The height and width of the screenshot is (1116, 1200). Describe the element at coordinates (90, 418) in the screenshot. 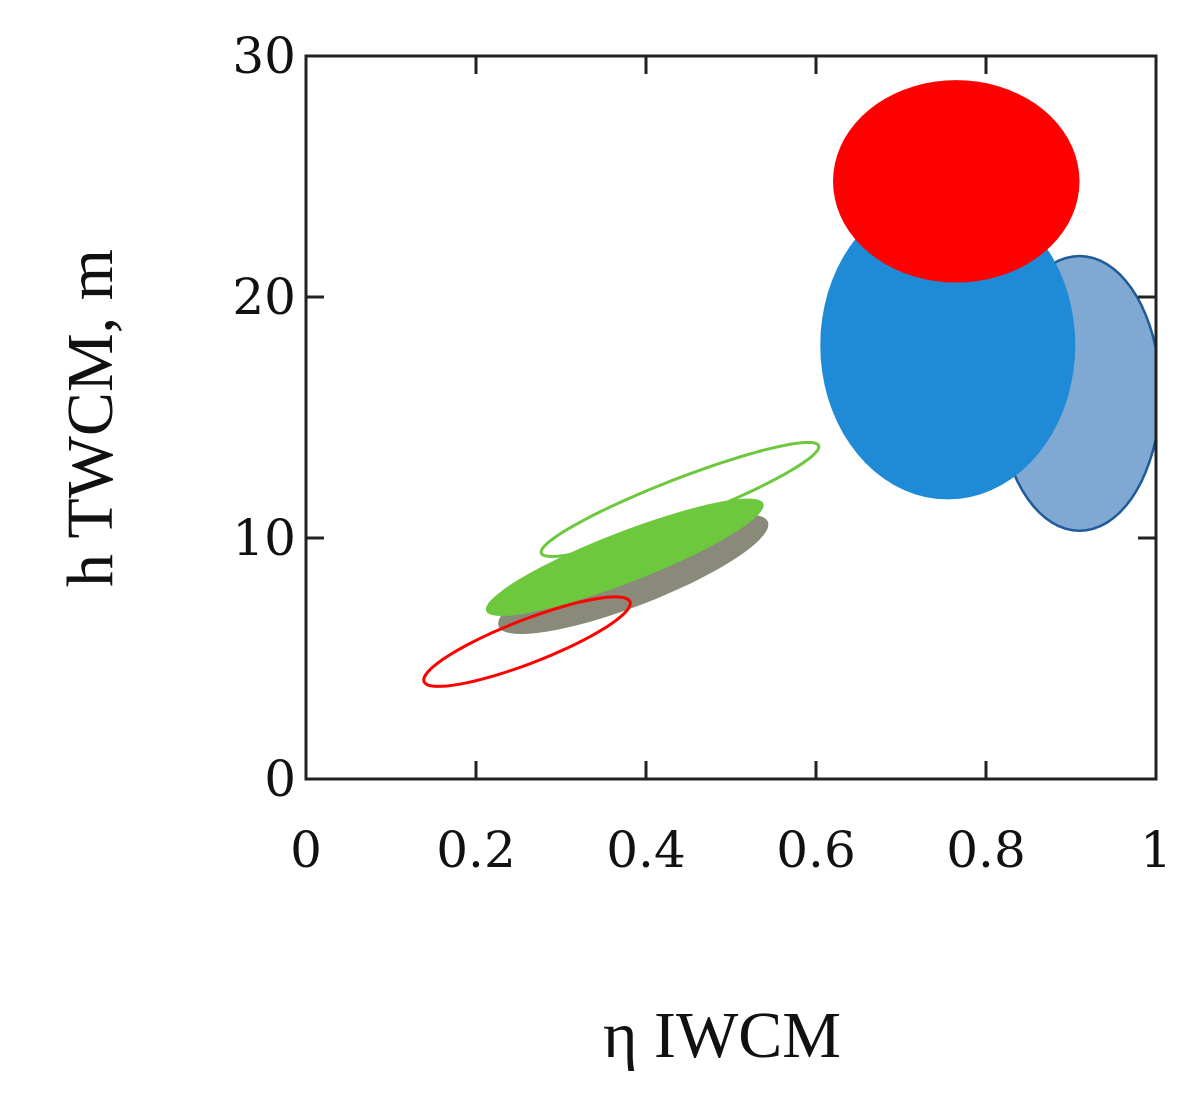

I see `y-axis-title: h TWCM, m` at that location.